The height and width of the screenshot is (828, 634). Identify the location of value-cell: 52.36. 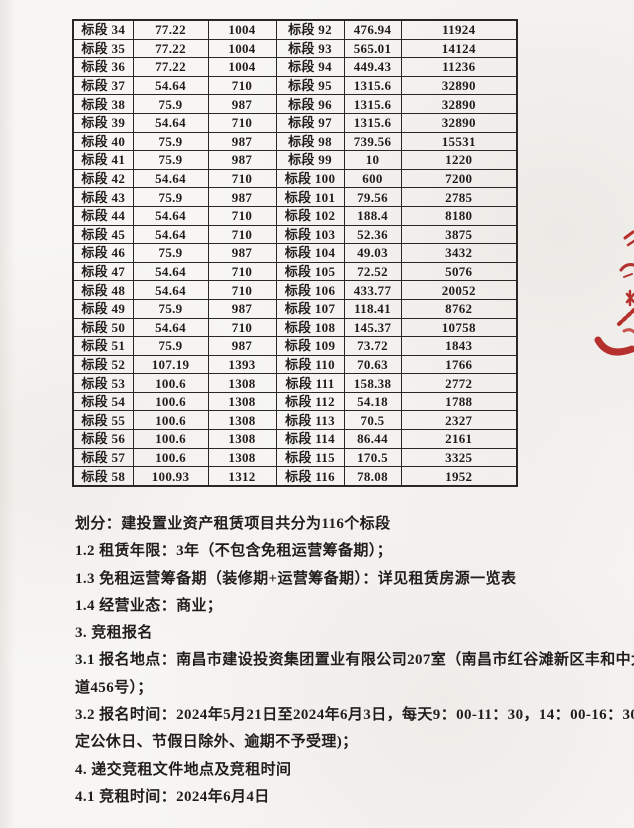
(372, 234).